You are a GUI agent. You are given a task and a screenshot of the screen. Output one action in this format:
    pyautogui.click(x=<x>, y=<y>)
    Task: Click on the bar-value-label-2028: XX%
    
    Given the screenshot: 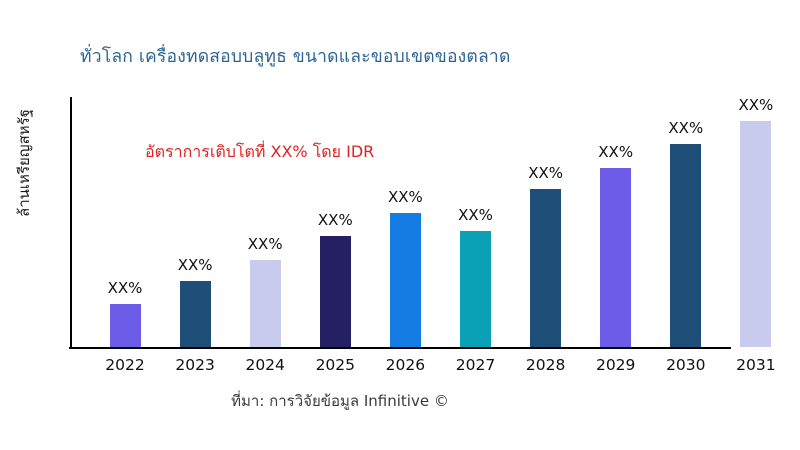 What is the action you would take?
    pyautogui.click(x=545, y=173)
    